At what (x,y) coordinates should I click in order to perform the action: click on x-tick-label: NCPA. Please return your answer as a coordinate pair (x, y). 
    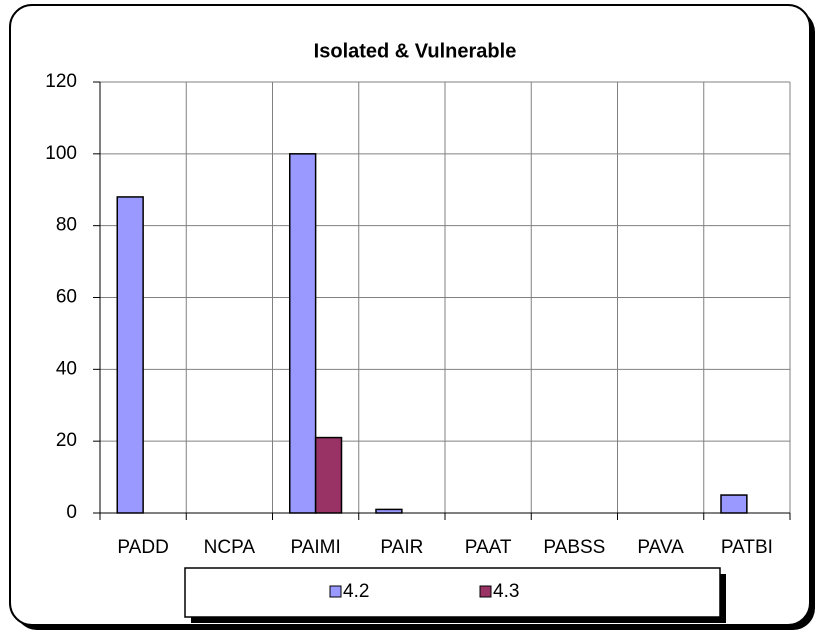
    Looking at the image, I should click on (230, 547).